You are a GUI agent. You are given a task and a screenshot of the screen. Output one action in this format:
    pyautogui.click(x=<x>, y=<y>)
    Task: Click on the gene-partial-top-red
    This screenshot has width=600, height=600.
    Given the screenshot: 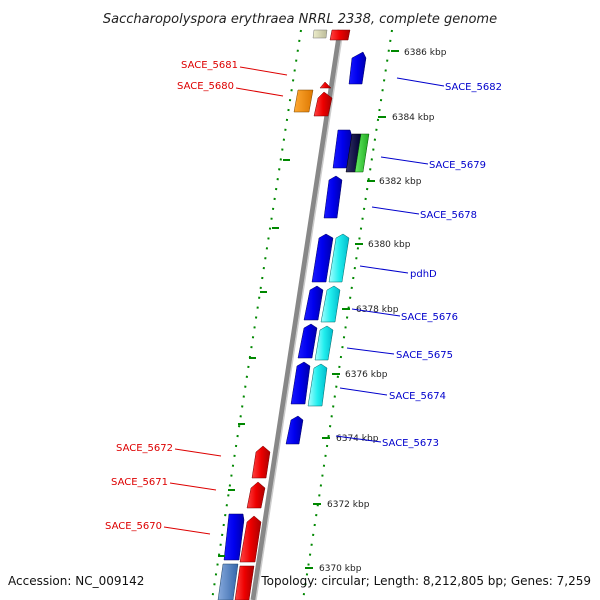 What is the action you would take?
    pyautogui.click(x=340, y=35)
    